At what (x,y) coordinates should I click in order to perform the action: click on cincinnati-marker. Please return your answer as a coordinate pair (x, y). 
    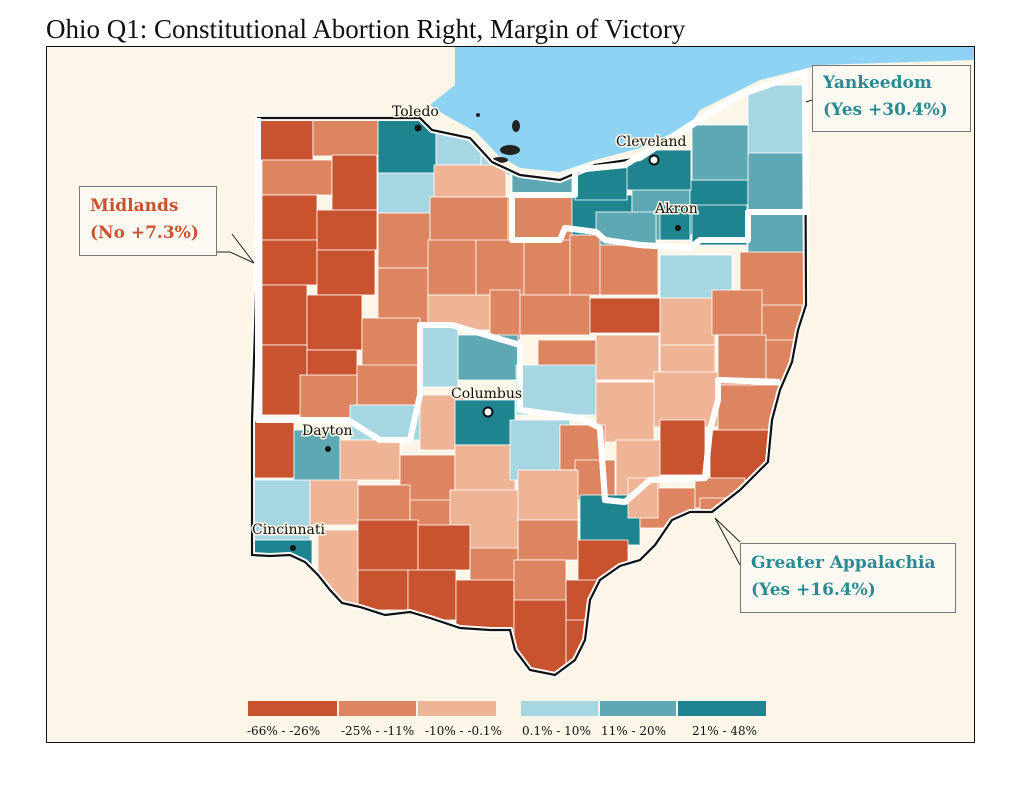
    Looking at the image, I should click on (293, 548).